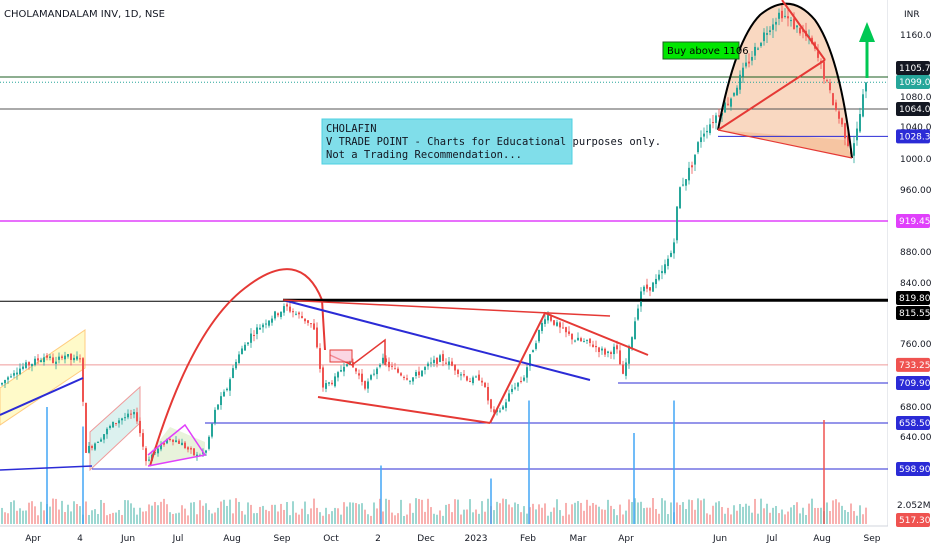 The width and height of the screenshot is (932, 550). What do you see at coordinates (436, 340) in the screenshot?
I see `descending-trendline` at bounding box center [436, 340].